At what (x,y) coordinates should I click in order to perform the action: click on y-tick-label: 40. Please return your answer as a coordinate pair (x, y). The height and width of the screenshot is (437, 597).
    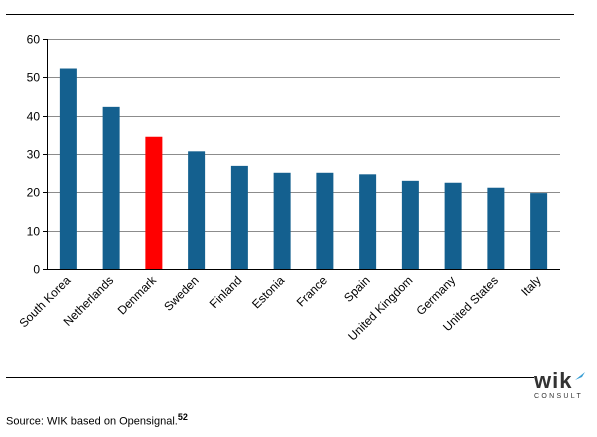
    Looking at the image, I should click on (34, 117).